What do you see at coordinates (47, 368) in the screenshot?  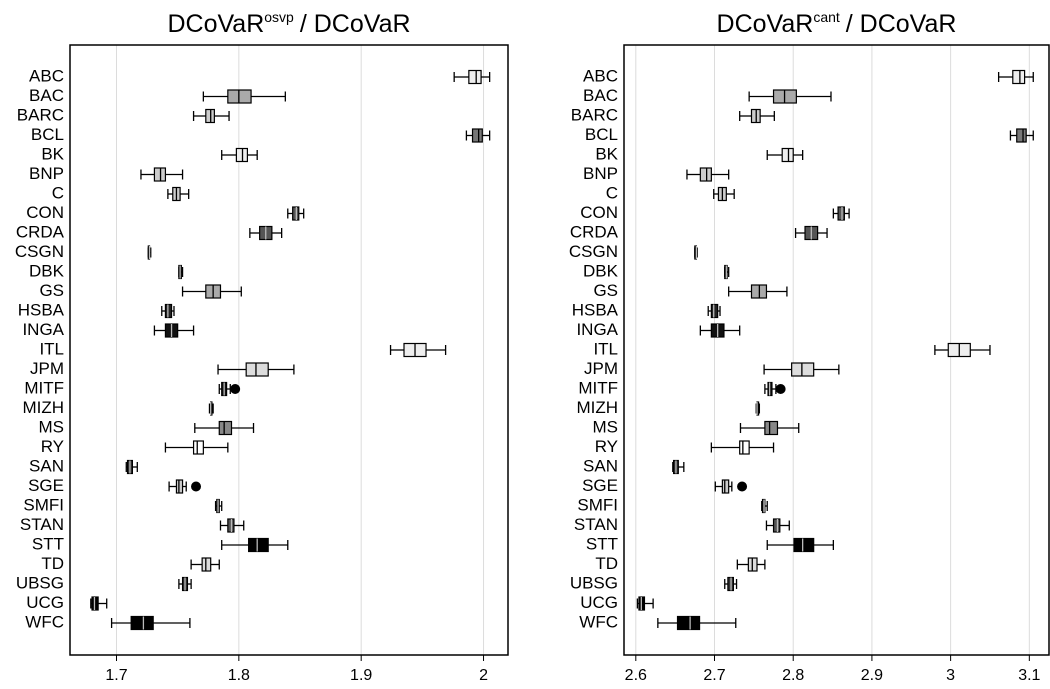 I see `category-label: JPM` at bounding box center [47, 368].